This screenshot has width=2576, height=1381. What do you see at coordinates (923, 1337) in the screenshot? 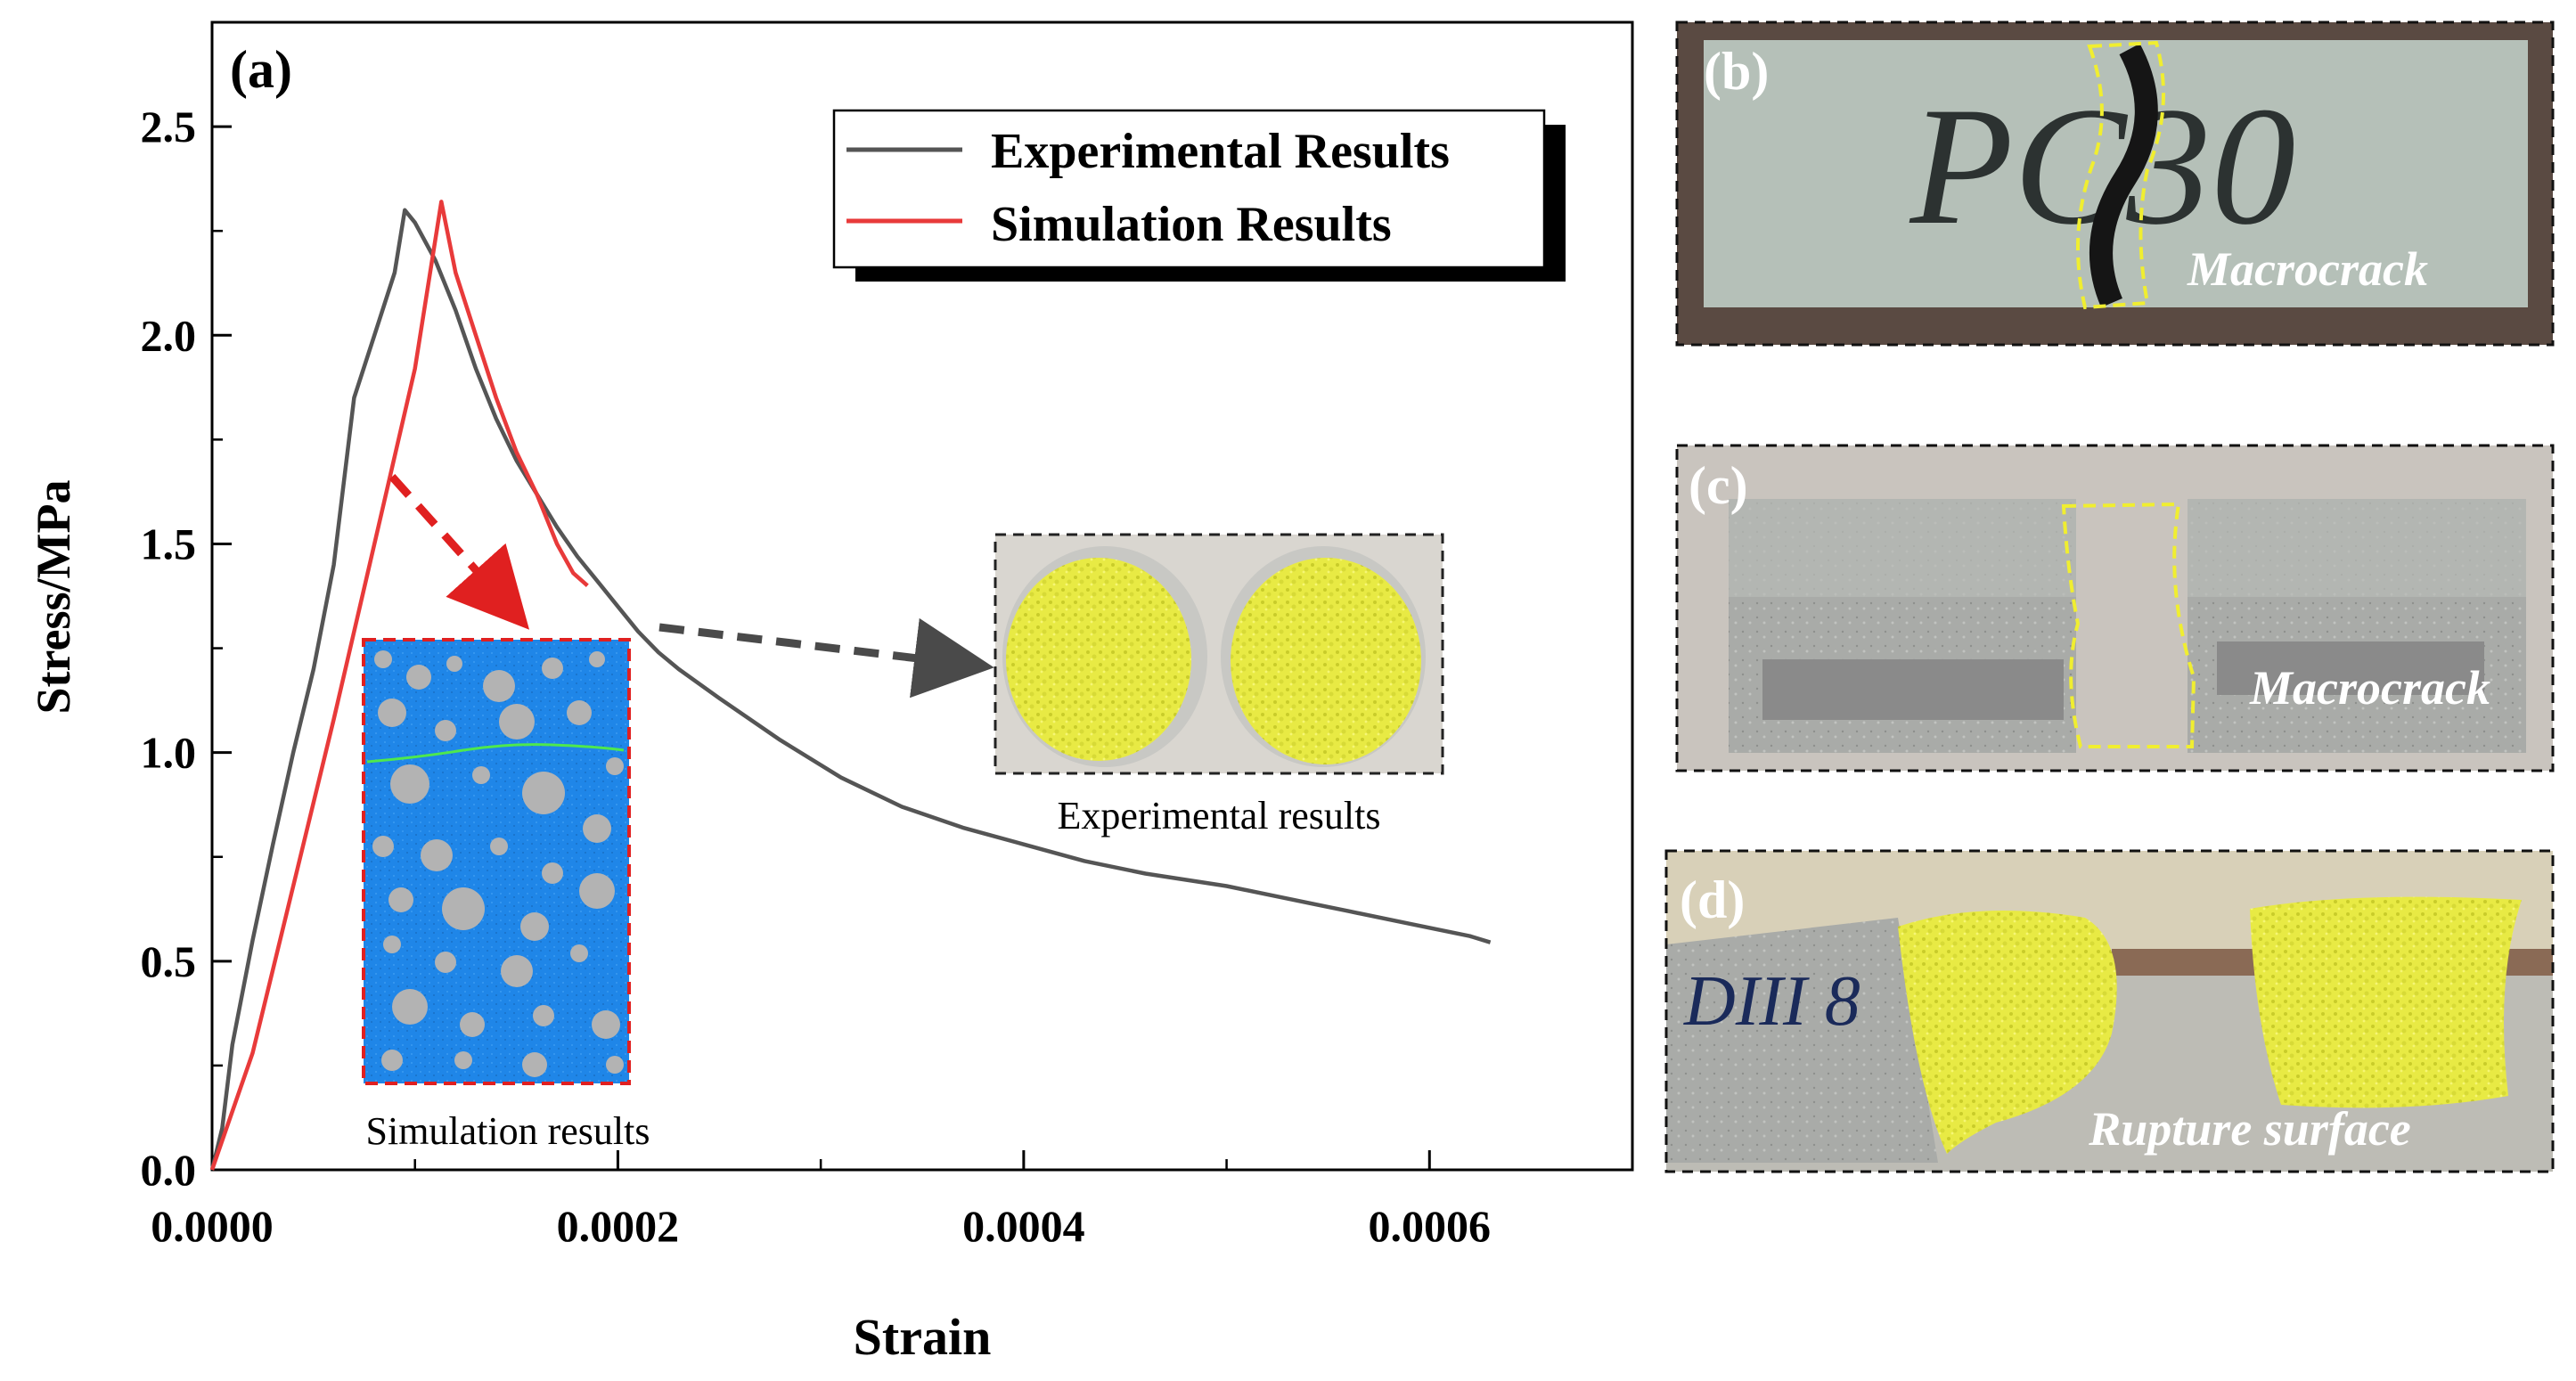
I see `x-axis-label: Strain` at bounding box center [923, 1337].